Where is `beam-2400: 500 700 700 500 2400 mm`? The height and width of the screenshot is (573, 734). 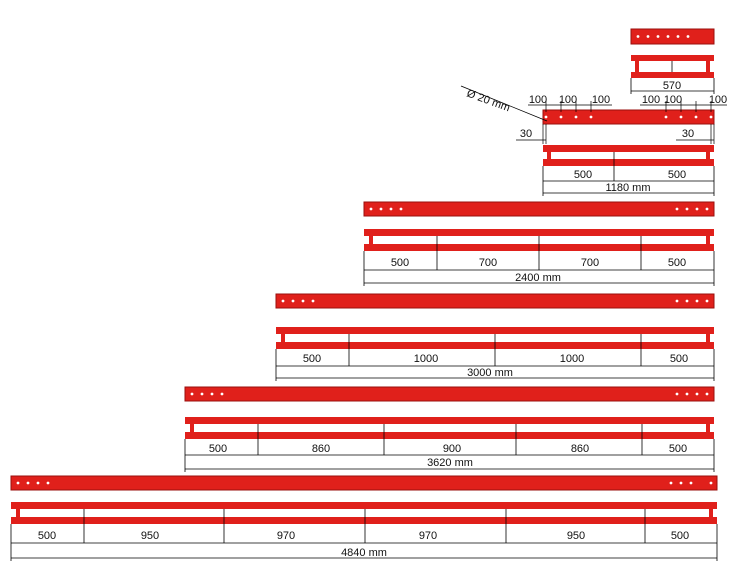 beam-2400: 500 700 700 500 2400 mm is located at coordinates (539, 243).